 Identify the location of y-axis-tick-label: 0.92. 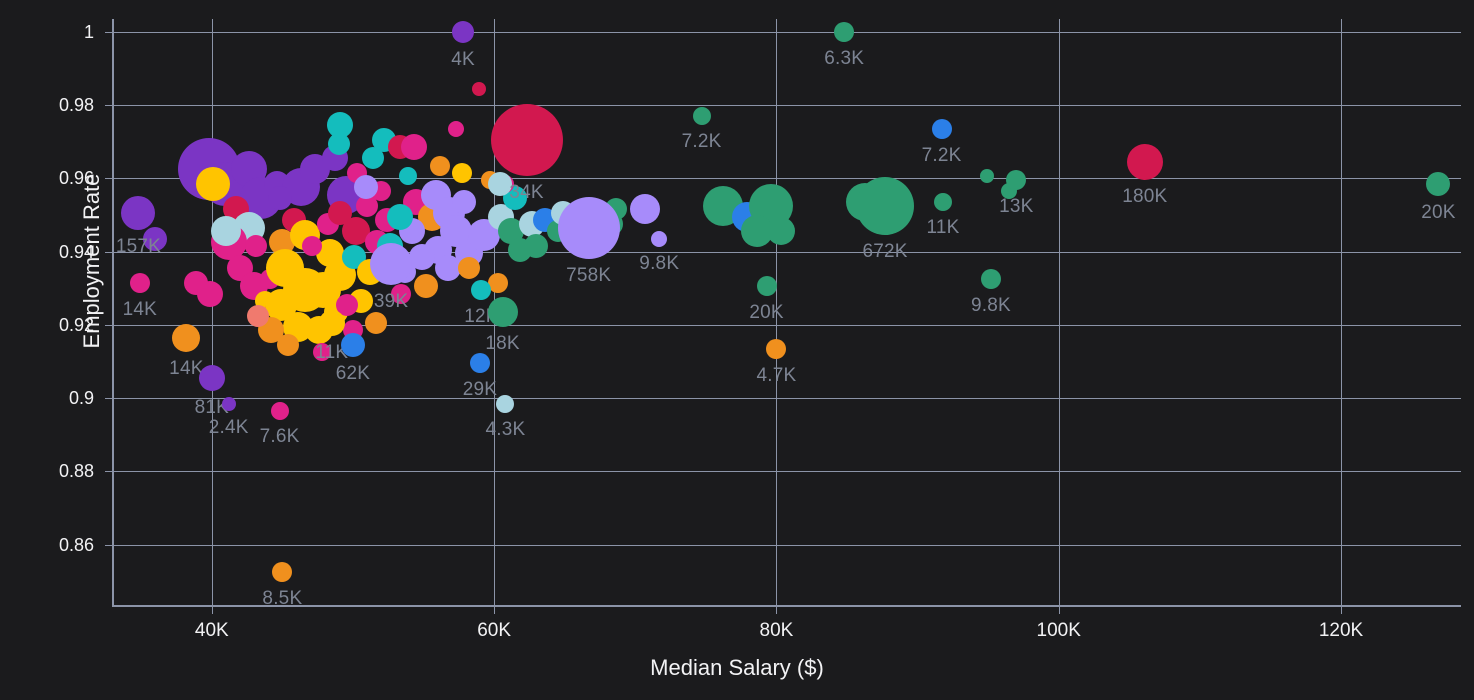
(76, 324).